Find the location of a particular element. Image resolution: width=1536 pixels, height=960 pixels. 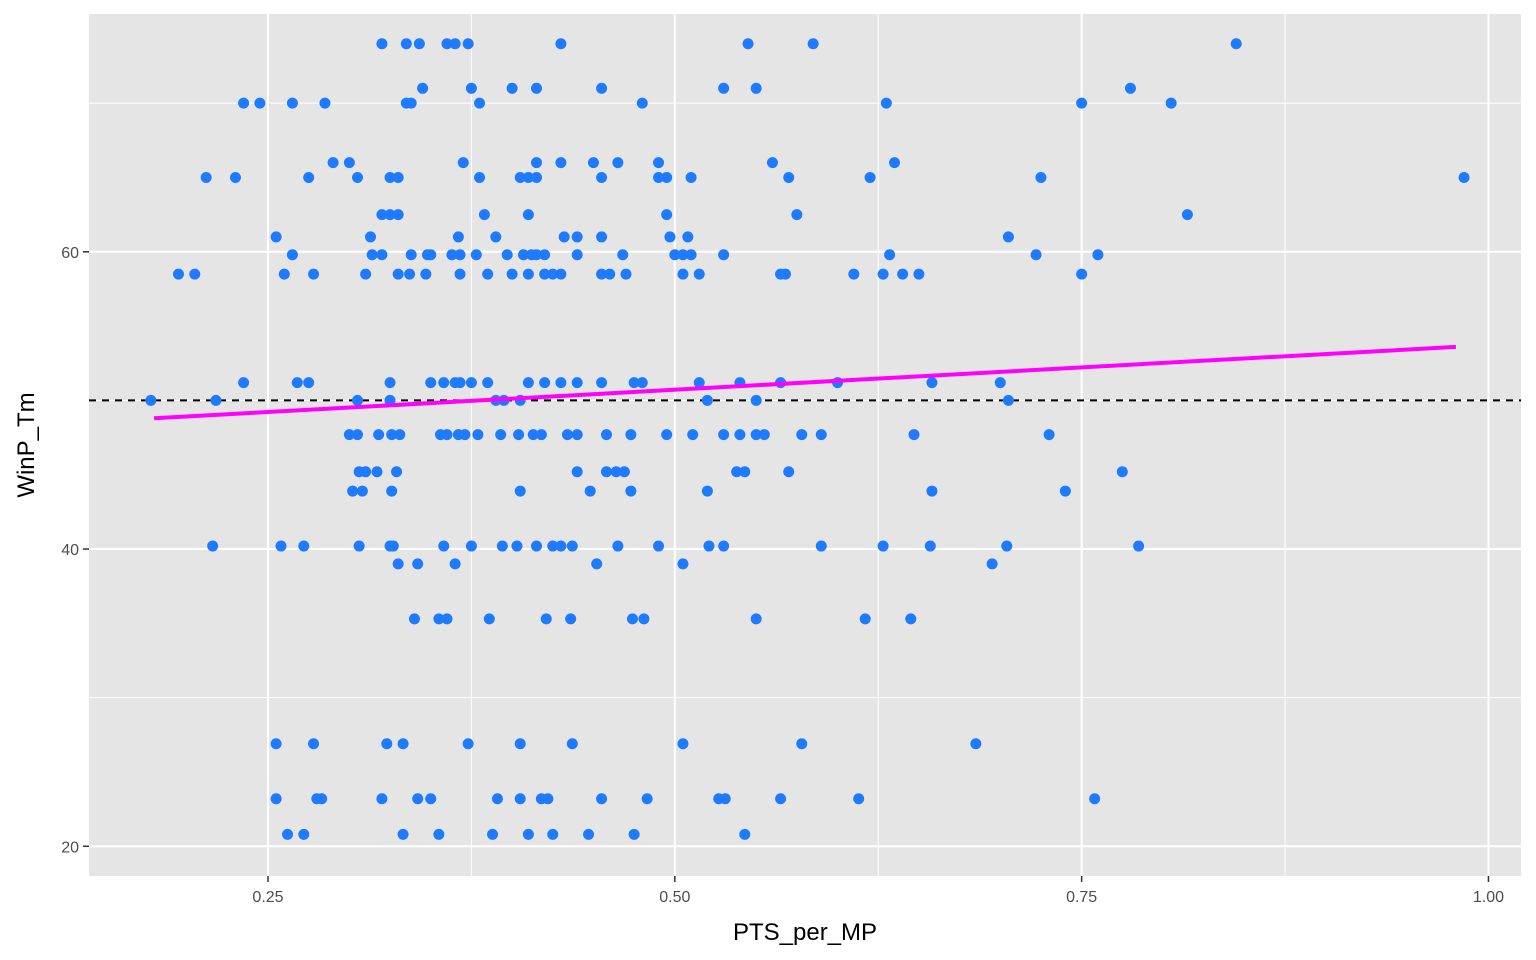

y-axis-title: WinP_Tm is located at coordinates (26, 444).